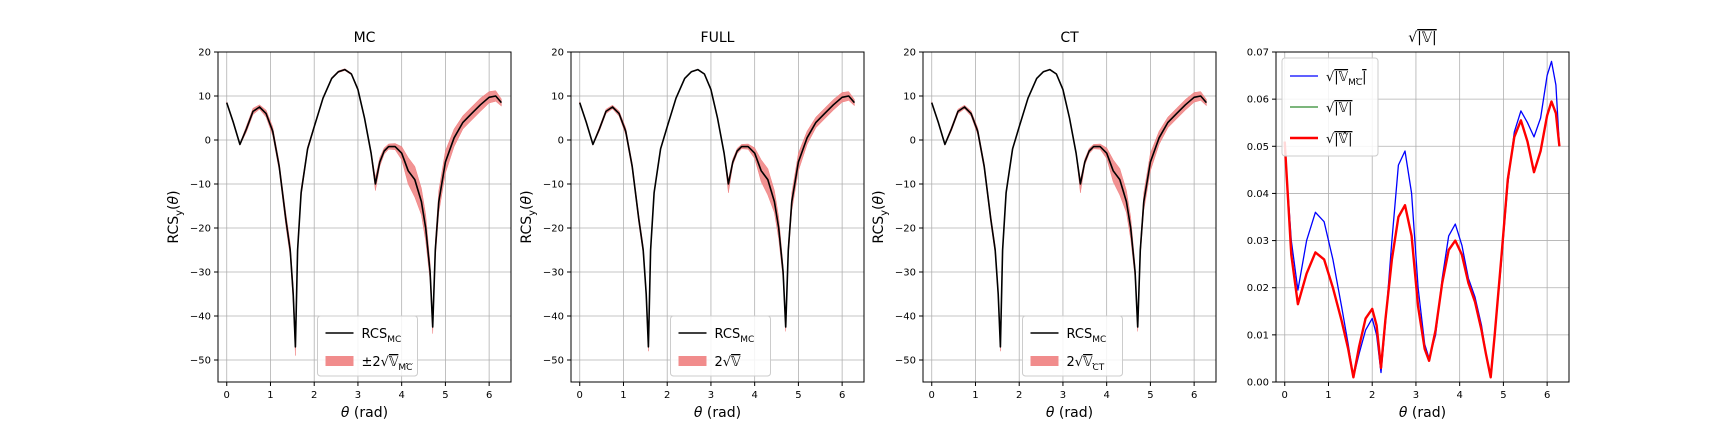  I want to click on legend-label-0: √|𝕍MC|, so click(1346, 79).